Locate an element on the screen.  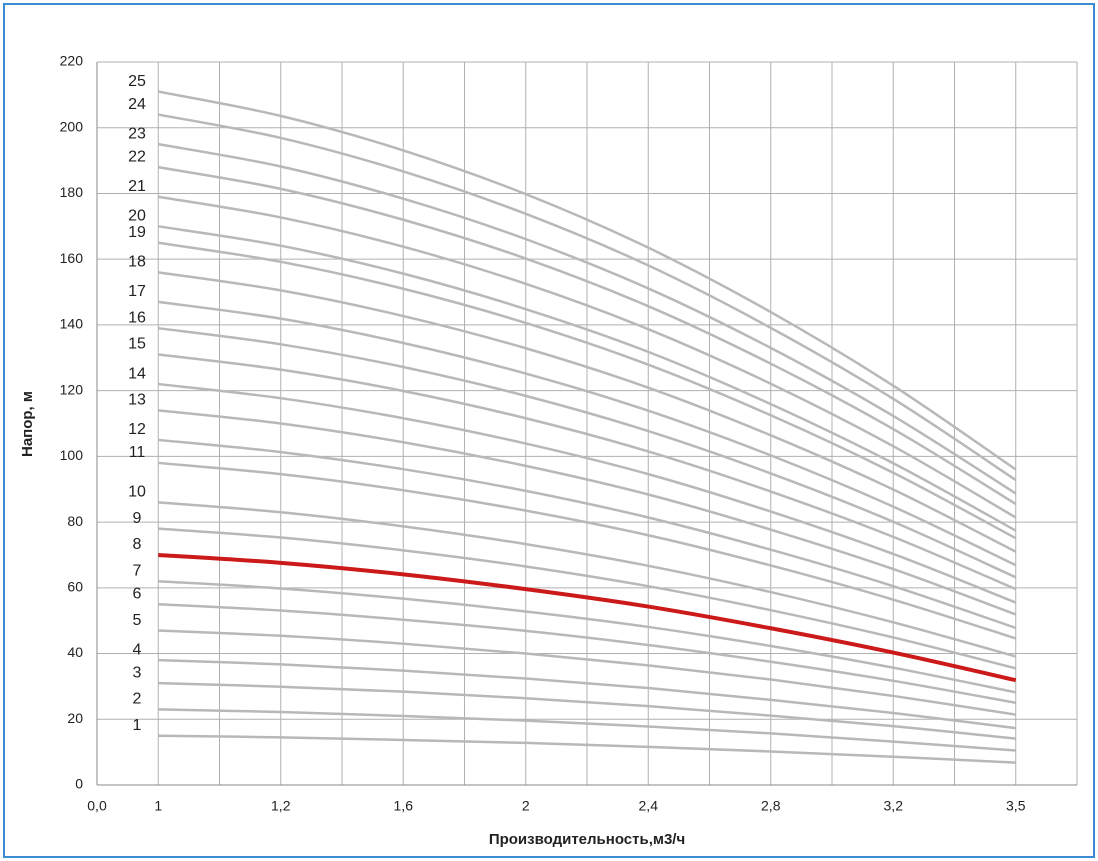
series-label: 20 is located at coordinates (137, 216).